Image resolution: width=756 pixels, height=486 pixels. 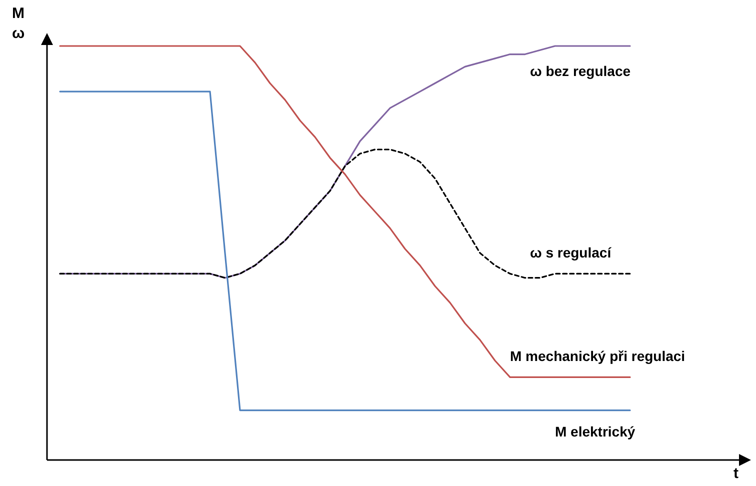 I want to click on text: t, so click(x=736, y=473).